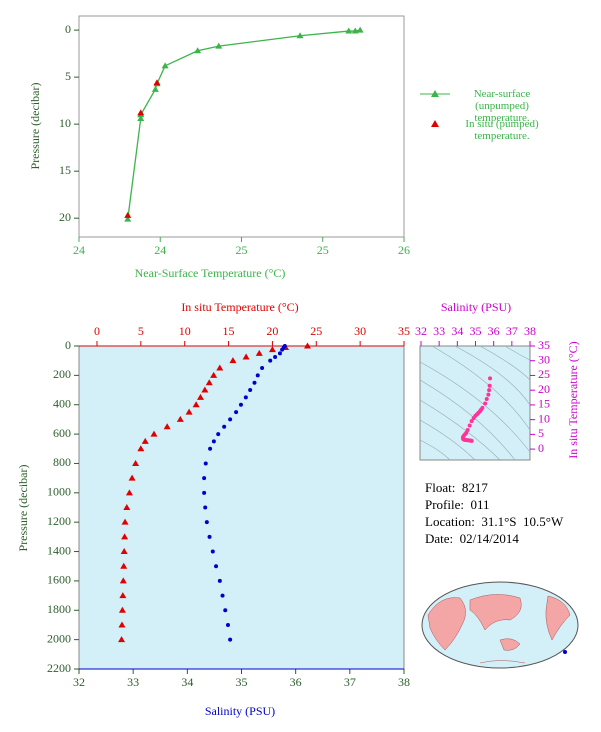 This screenshot has height=732, width=601. Describe the element at coordinates (79, 682) in the screenshot. I see `tick-label: 32` at that location.